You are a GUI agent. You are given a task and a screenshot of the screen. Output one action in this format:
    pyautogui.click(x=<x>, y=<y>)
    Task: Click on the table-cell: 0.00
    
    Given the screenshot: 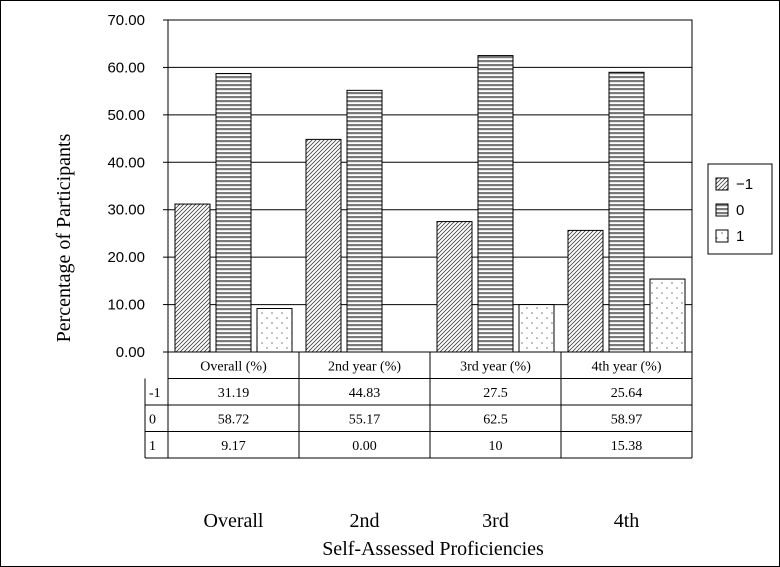 What is the action you would take?
    pyautogui.click(x=364, y=446)
    